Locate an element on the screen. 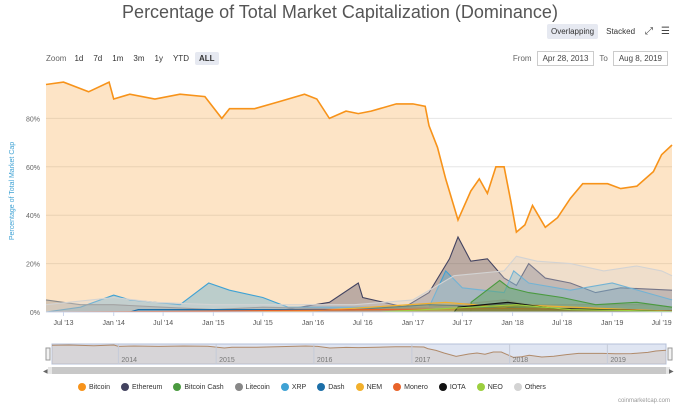  x-tick-label: Jul '19 is located at coordinates (662, 323).